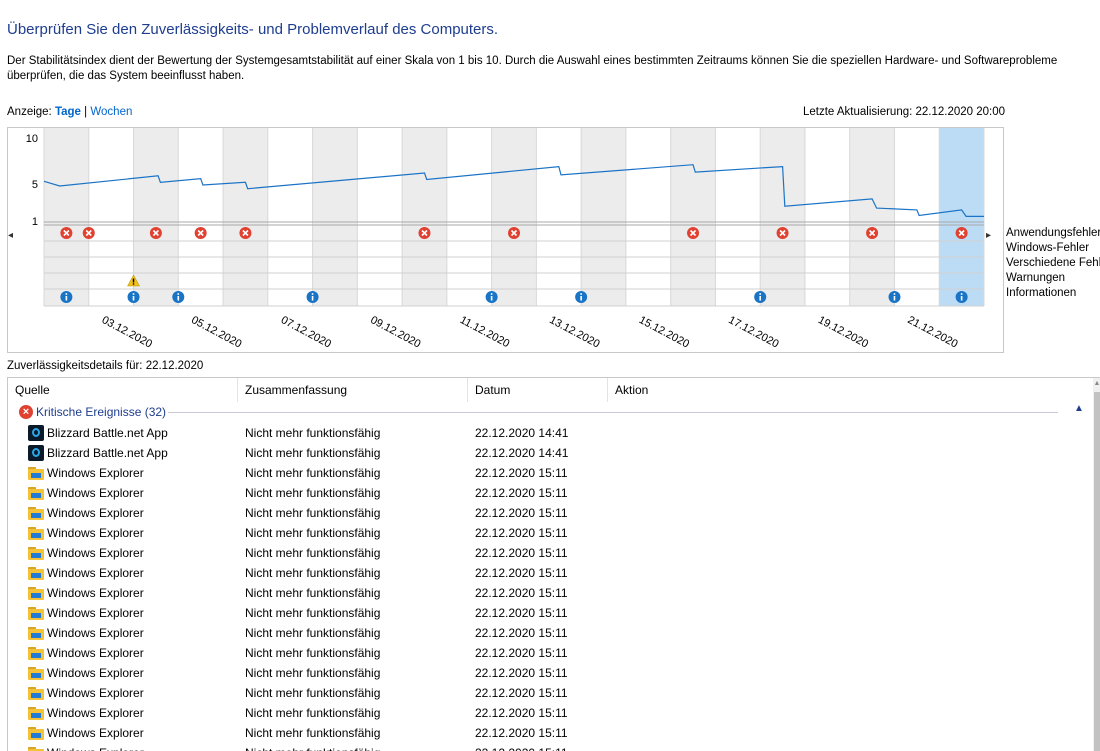 The width and height of the screenshot is (1100, 751). I want to click on scroll-up-icon: ▲, so click(1096, 383).